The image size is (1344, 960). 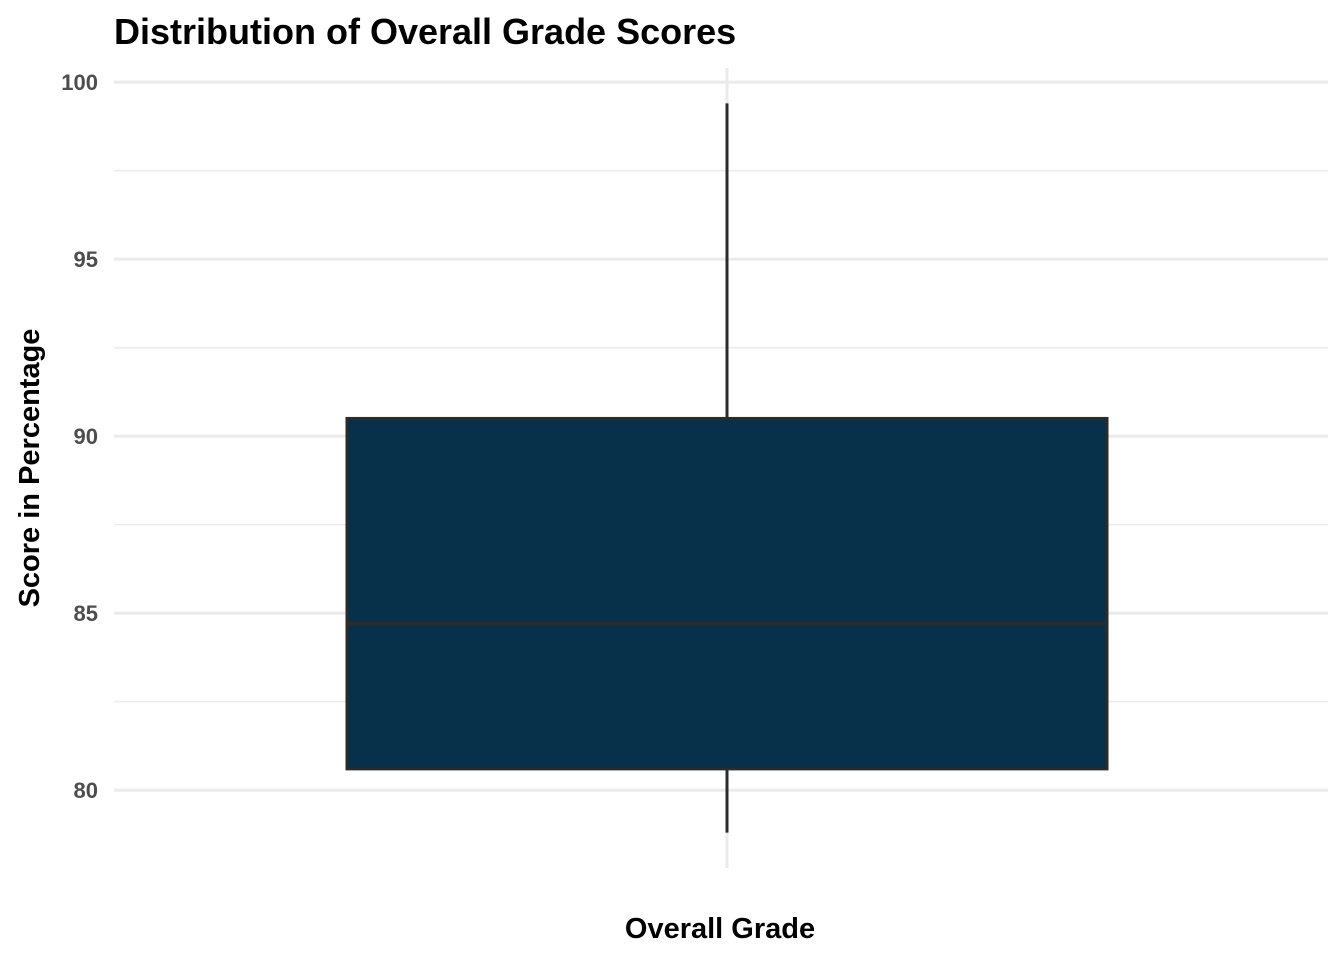 I want to click on y-tick-label: 90, so click(x=86, y=436).